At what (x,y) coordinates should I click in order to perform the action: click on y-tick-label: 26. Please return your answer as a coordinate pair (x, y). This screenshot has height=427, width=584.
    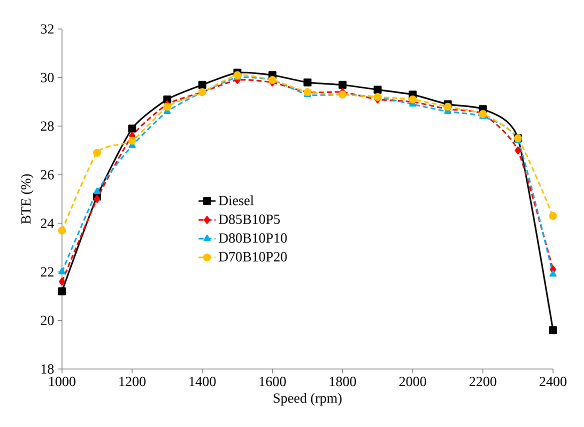
    Looking at the image, I should click on (47, 175).